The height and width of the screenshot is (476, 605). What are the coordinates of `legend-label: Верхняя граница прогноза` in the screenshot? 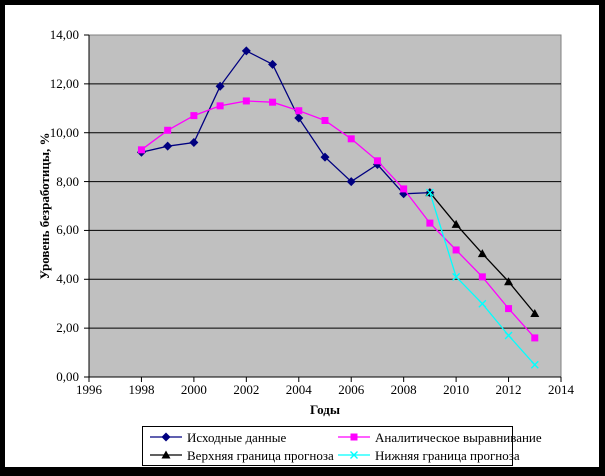 It's located at (260, 455).